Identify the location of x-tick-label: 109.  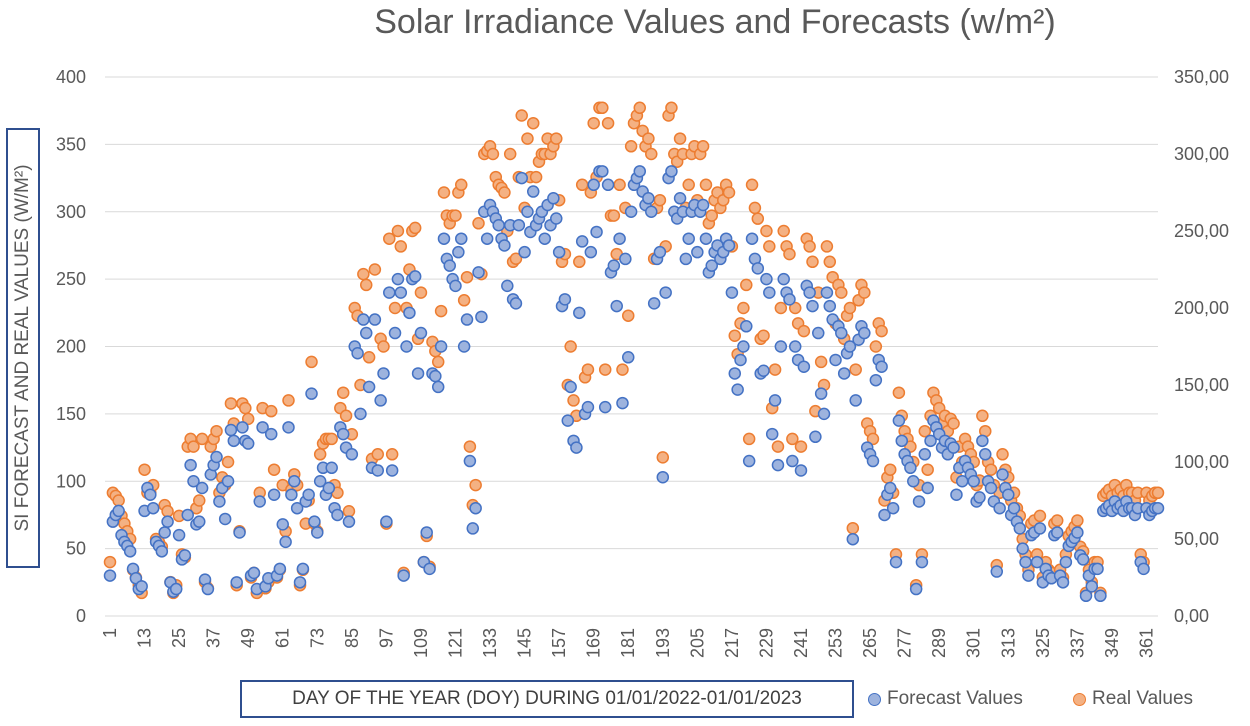
(421, 643).